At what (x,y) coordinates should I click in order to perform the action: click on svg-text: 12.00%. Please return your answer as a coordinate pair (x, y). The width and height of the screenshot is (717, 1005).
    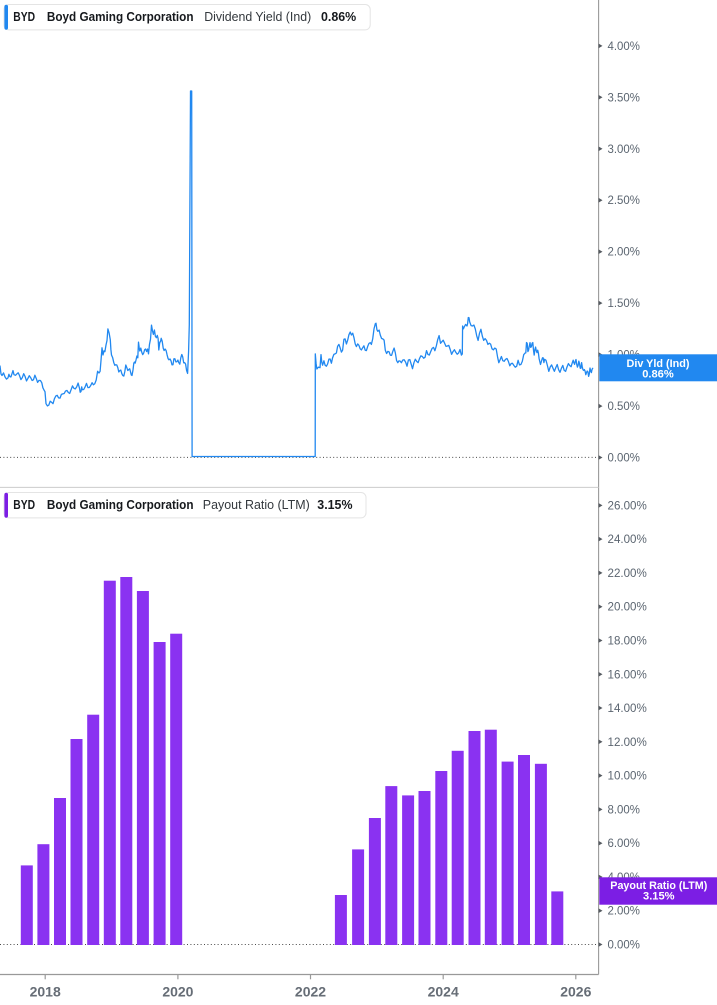
    Looking at the image, I should click on (628, 742).